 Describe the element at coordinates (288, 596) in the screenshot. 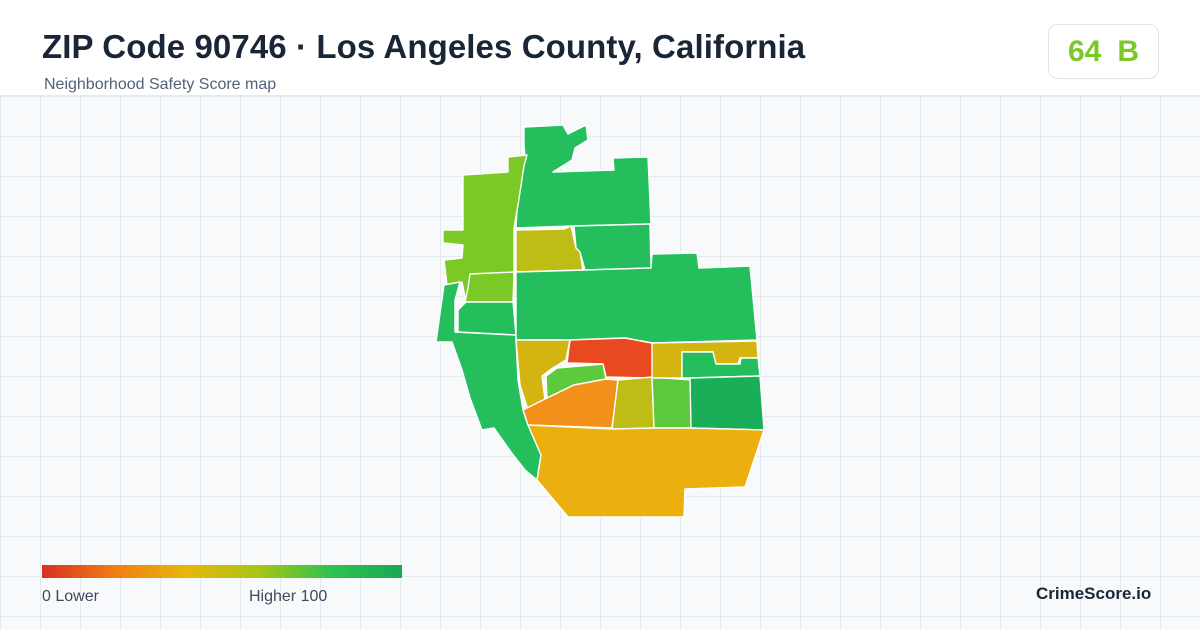

I see `legend-high-label: Higher 100` at that location.